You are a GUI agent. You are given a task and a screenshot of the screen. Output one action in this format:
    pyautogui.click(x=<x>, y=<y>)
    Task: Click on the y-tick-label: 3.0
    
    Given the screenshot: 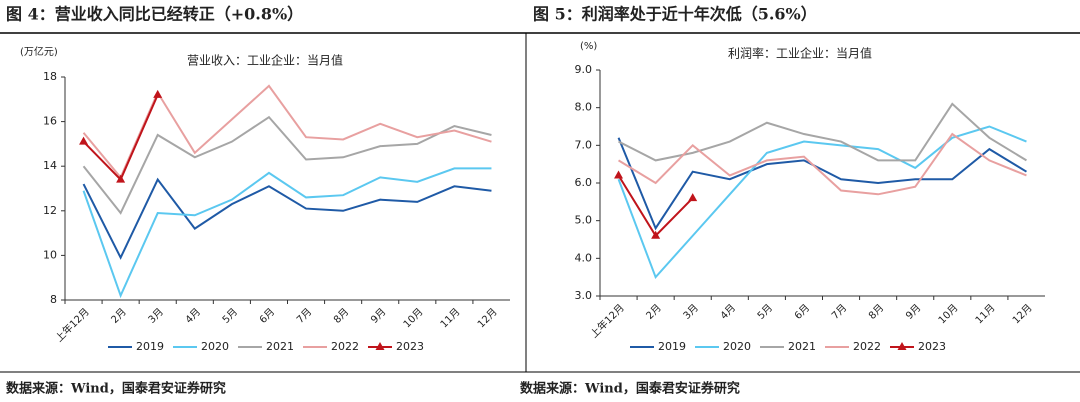 What is the action you would take?
    pyautogui.click(x=584, y=295)
    